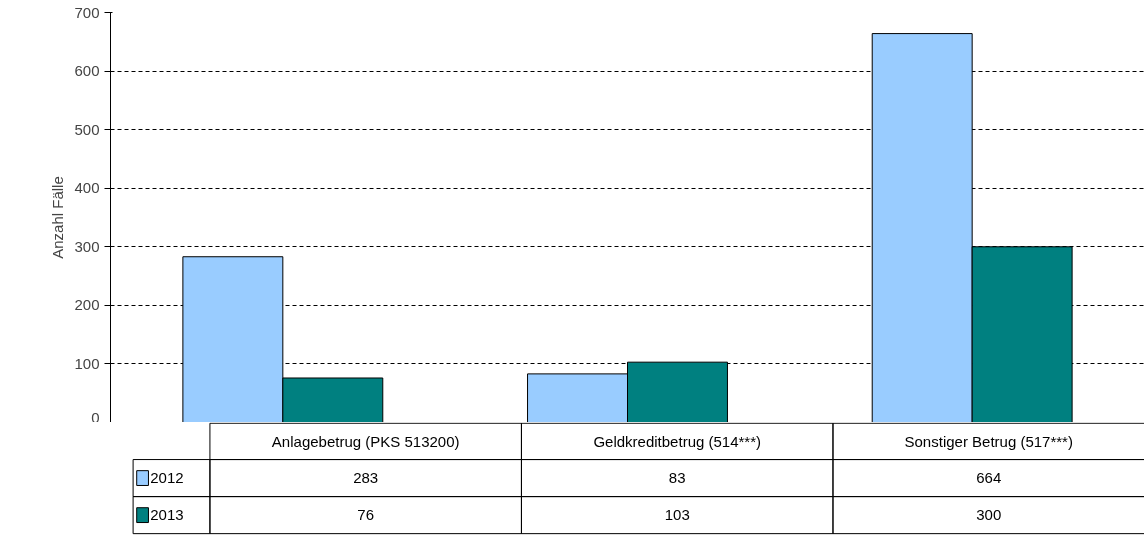  What do you see at coordinates (87, 188) in the screenshot?
I see `y-tick-label: 400` at bounding box center [87, 188].